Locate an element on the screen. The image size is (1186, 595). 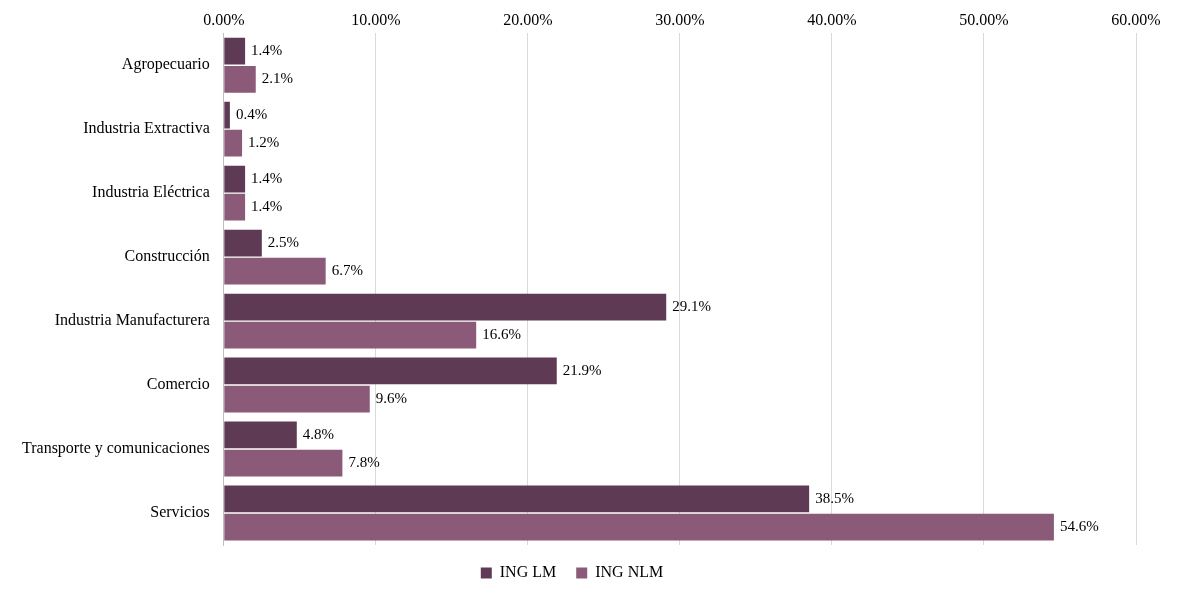
x-tick-label: 40.00% is located at coordinates (832, 19).